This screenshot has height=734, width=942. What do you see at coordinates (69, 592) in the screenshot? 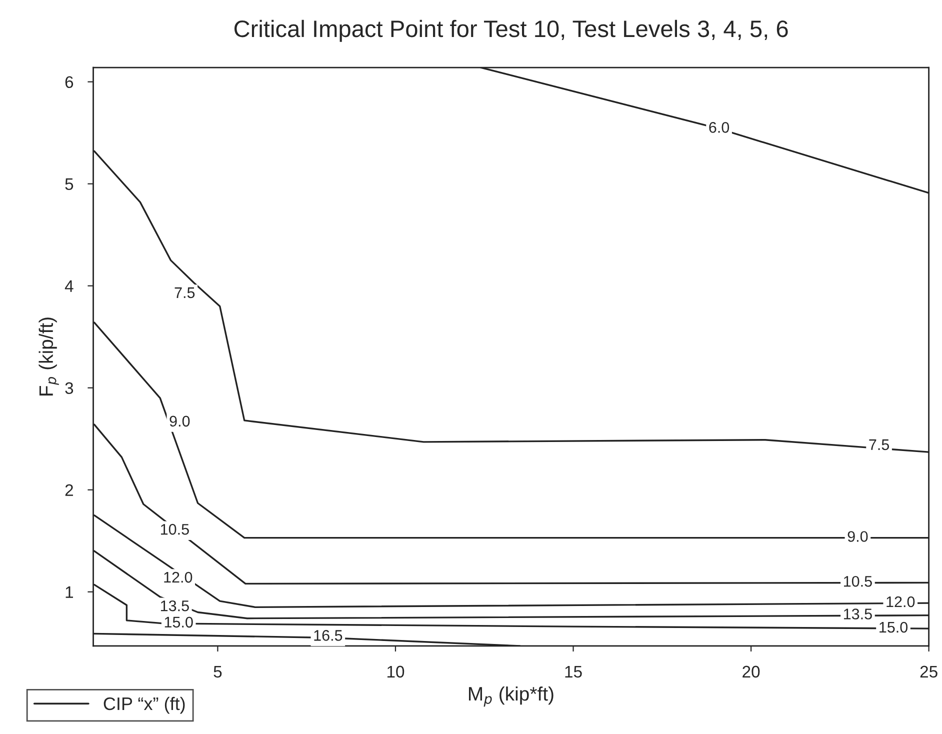
I see `y-tick-label: 1` at bounding box center [69, 592].